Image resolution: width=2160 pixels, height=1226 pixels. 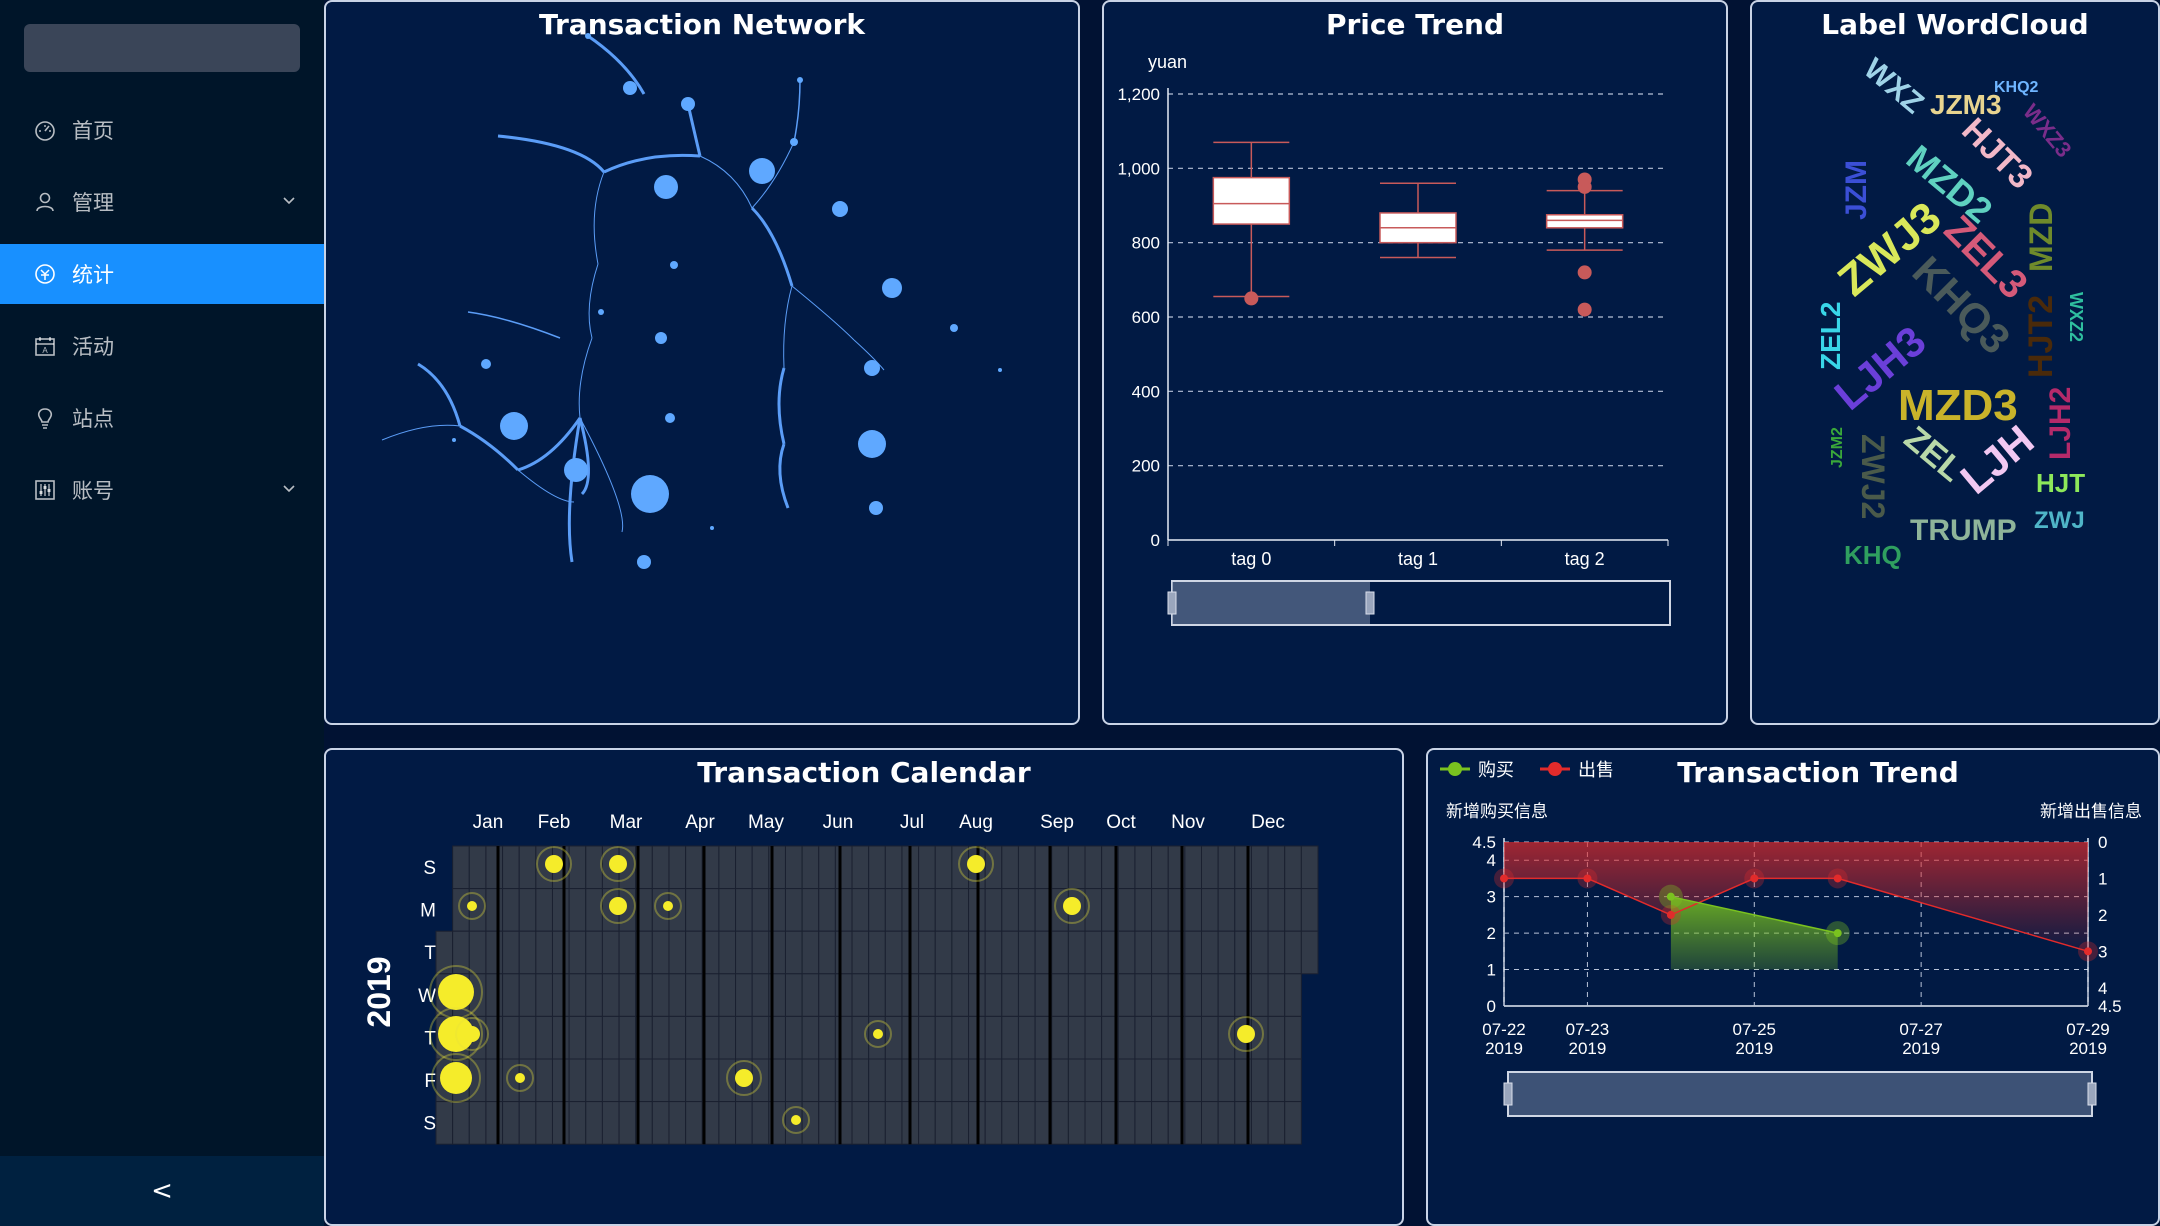 What do you see at coordinates (1958, 405) in the screenshot?
I see `word: MZD3` at bounding box center [1958, 405].